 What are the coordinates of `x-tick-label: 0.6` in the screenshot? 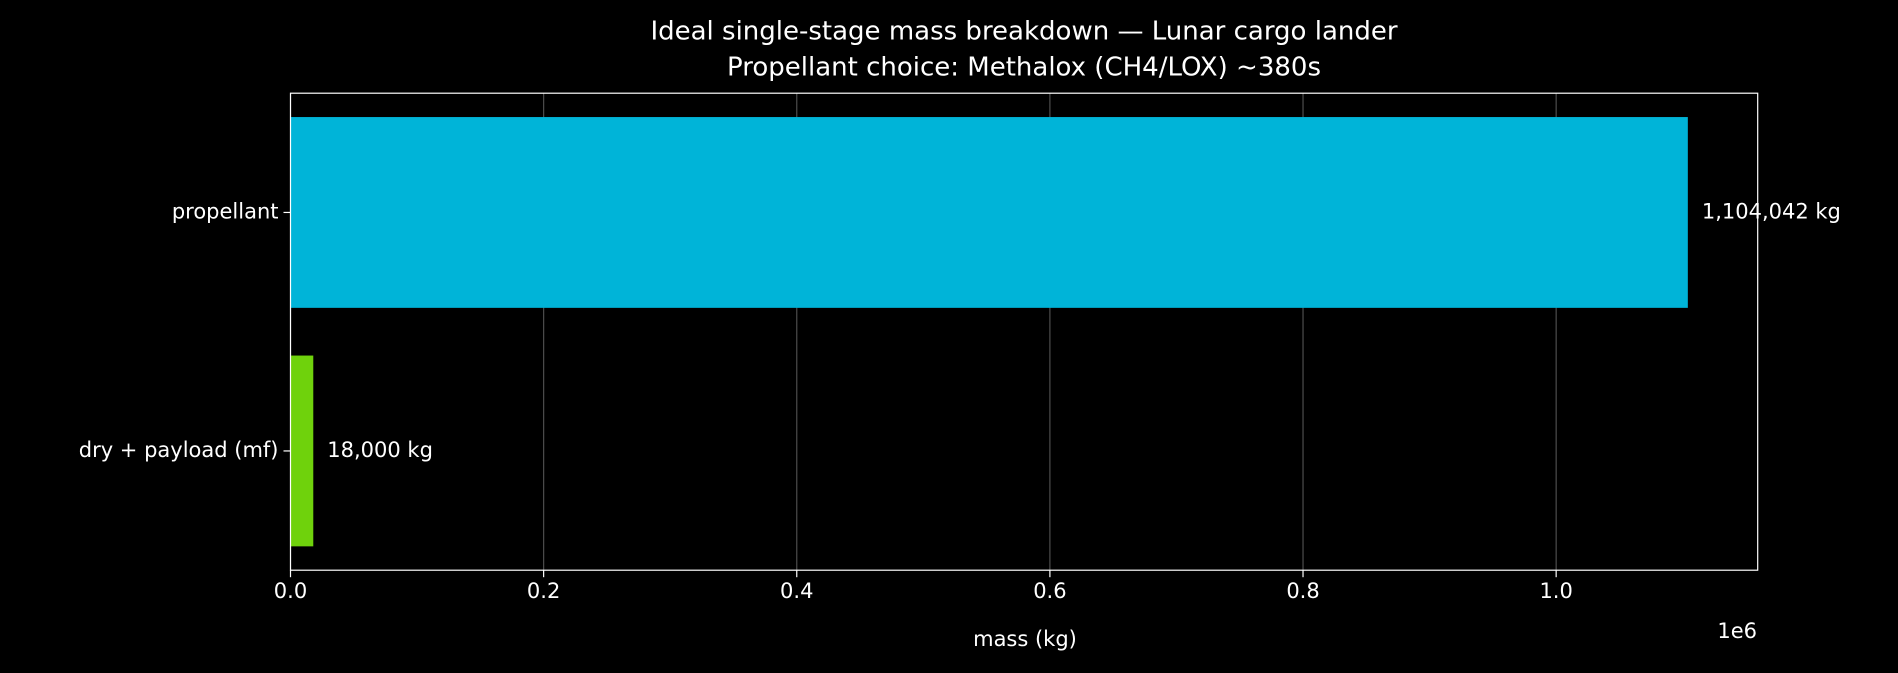 It's located at (1049, 591).